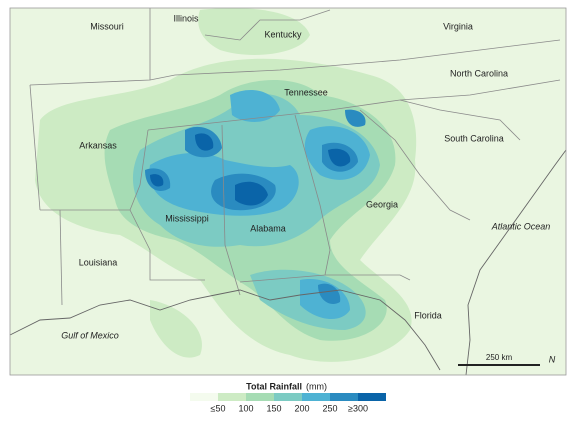 The width and height of the screenshot is (576, 428). What do you see at coordinates (107, 26) in the screenshot?
I see `state-label: Missouri` at bounding box center [107, 26].